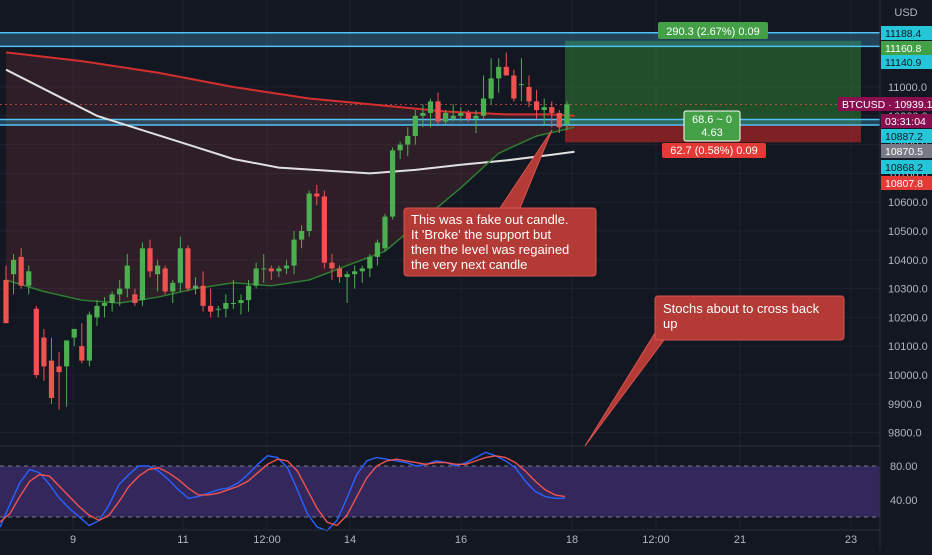  Describe the element at coordinates (713, 82) in the screenshot. I see `target-zone` at that location.